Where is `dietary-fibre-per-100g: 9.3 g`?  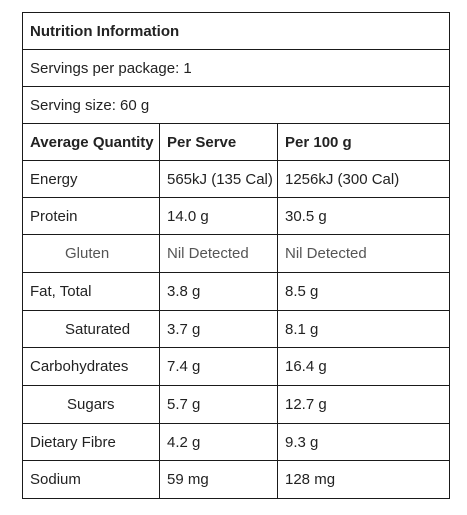
dietary-fibre-per-100g: 9.3 g is located at coordinates (363, 442).